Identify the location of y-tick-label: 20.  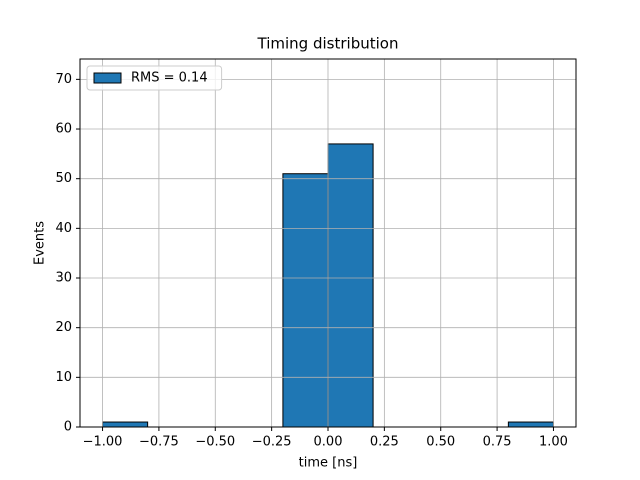
(63, 327).